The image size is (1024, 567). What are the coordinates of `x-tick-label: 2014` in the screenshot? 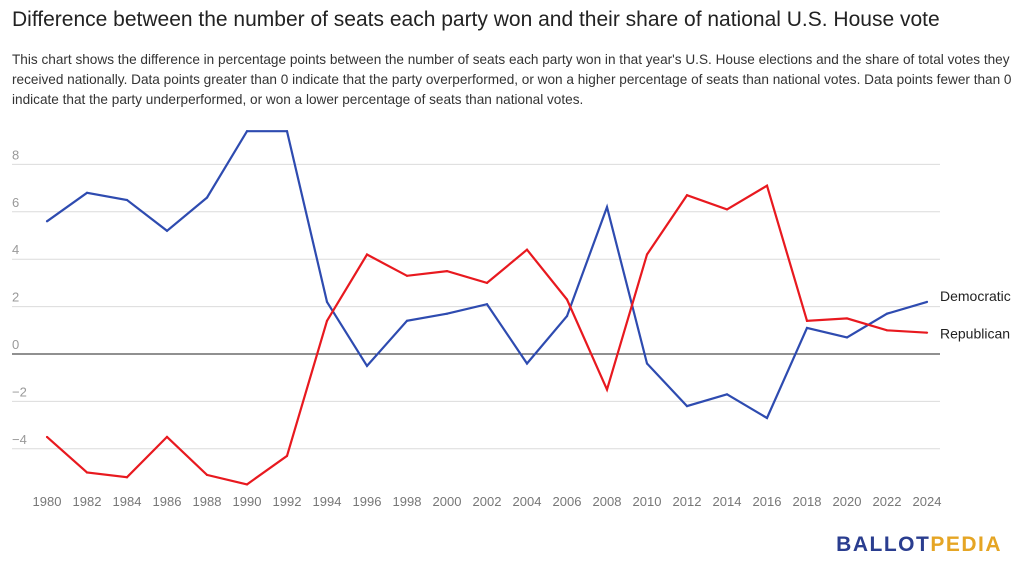 It's located at (727, 501).